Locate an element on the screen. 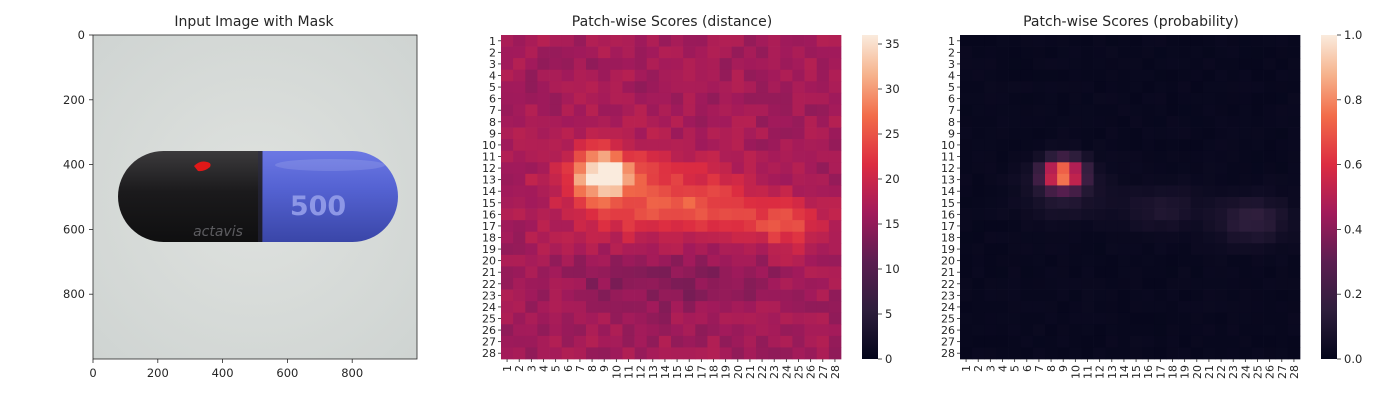 The width and height of the screenshot is (1400, 400). colorbar-tick-label: 0.6 is located at coordinates (1353, 165).